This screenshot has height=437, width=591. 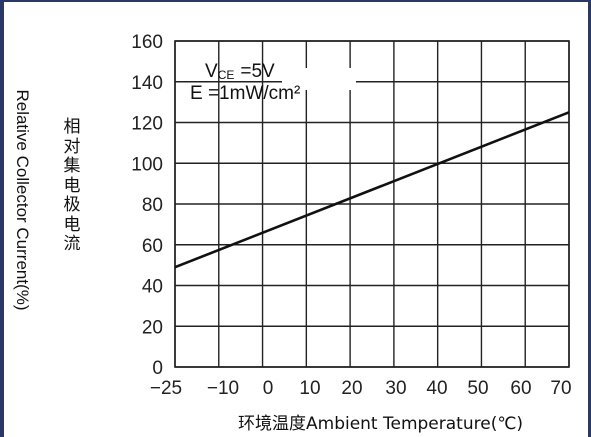 What do you see at coordinates (395, 388) in the screenshot?
I see `x-tick-label: 30` at bounding box center [395, 388].